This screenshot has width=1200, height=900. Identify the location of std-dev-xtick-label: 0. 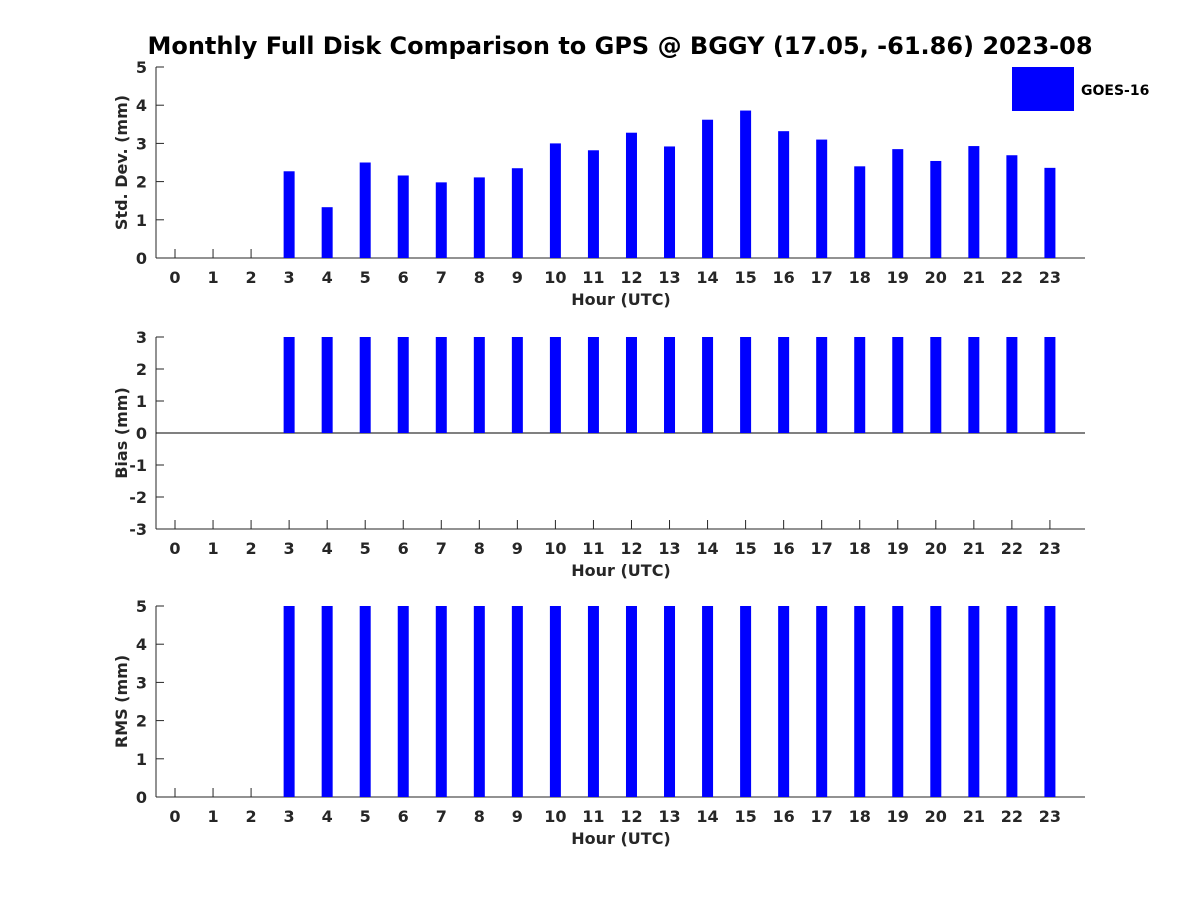
(174, 277).